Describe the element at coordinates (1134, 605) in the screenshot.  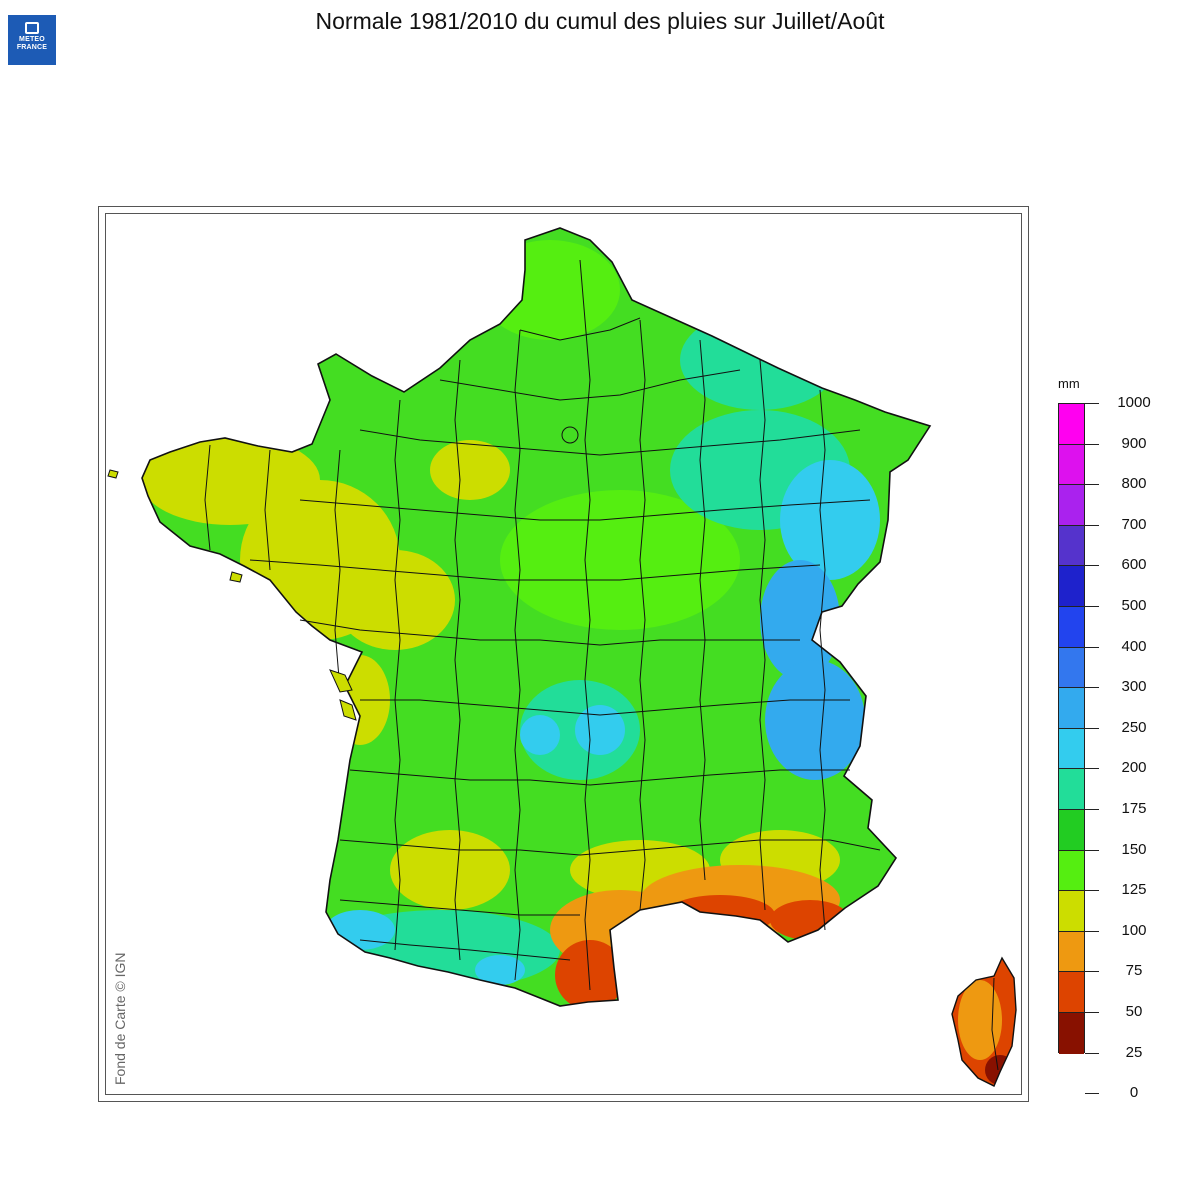
I see `legend-label: 500` at that location.